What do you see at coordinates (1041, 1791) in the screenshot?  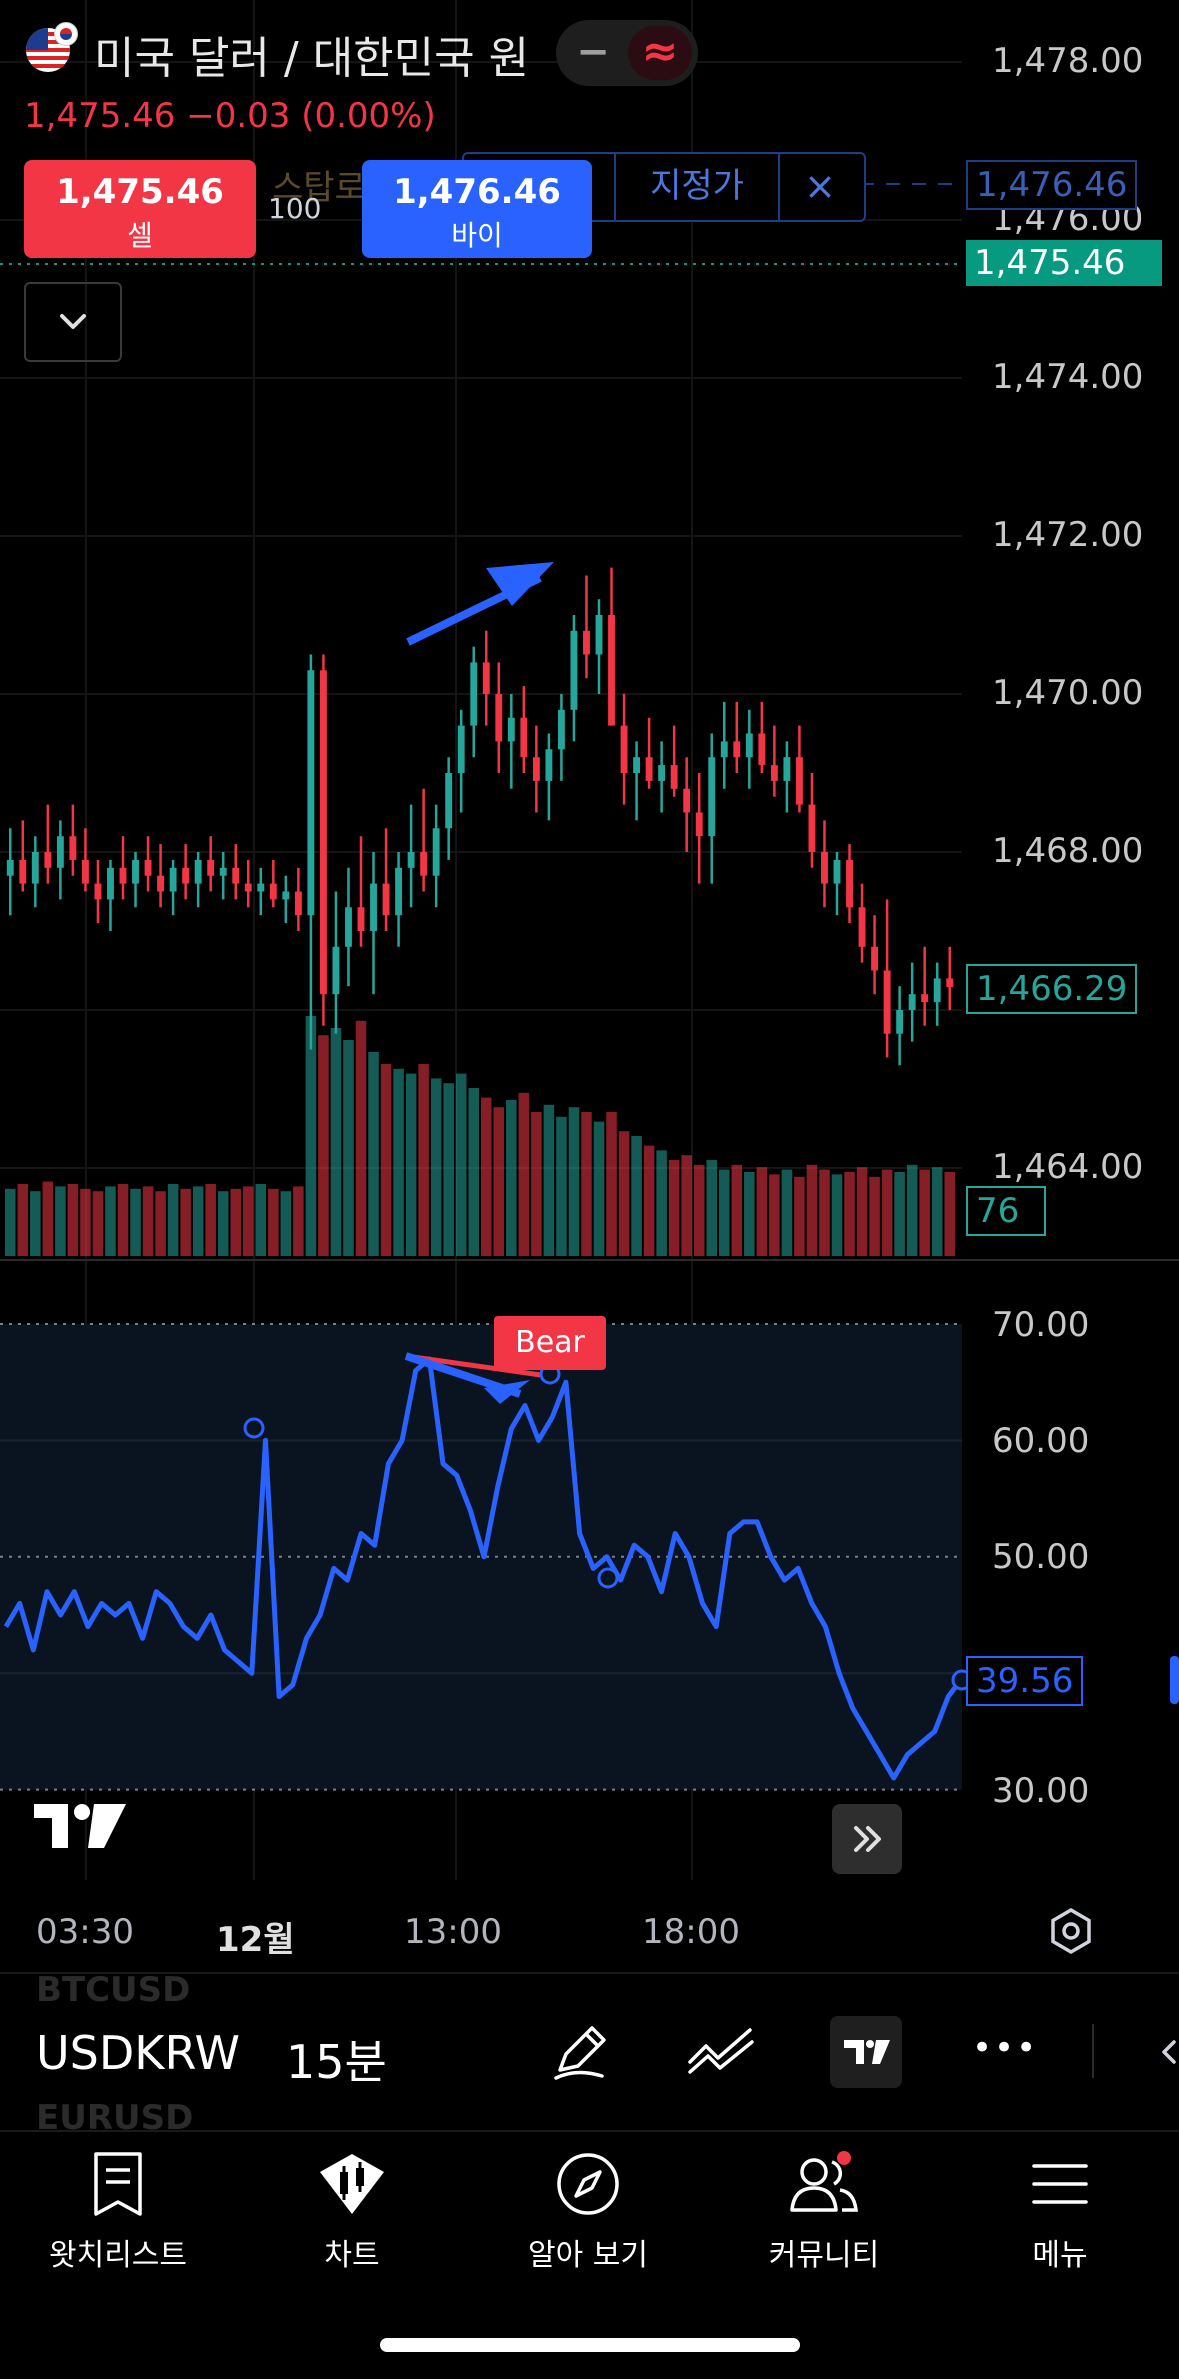 I see `rsi-tick: 30.00` at bounding box center [1041, 1791].